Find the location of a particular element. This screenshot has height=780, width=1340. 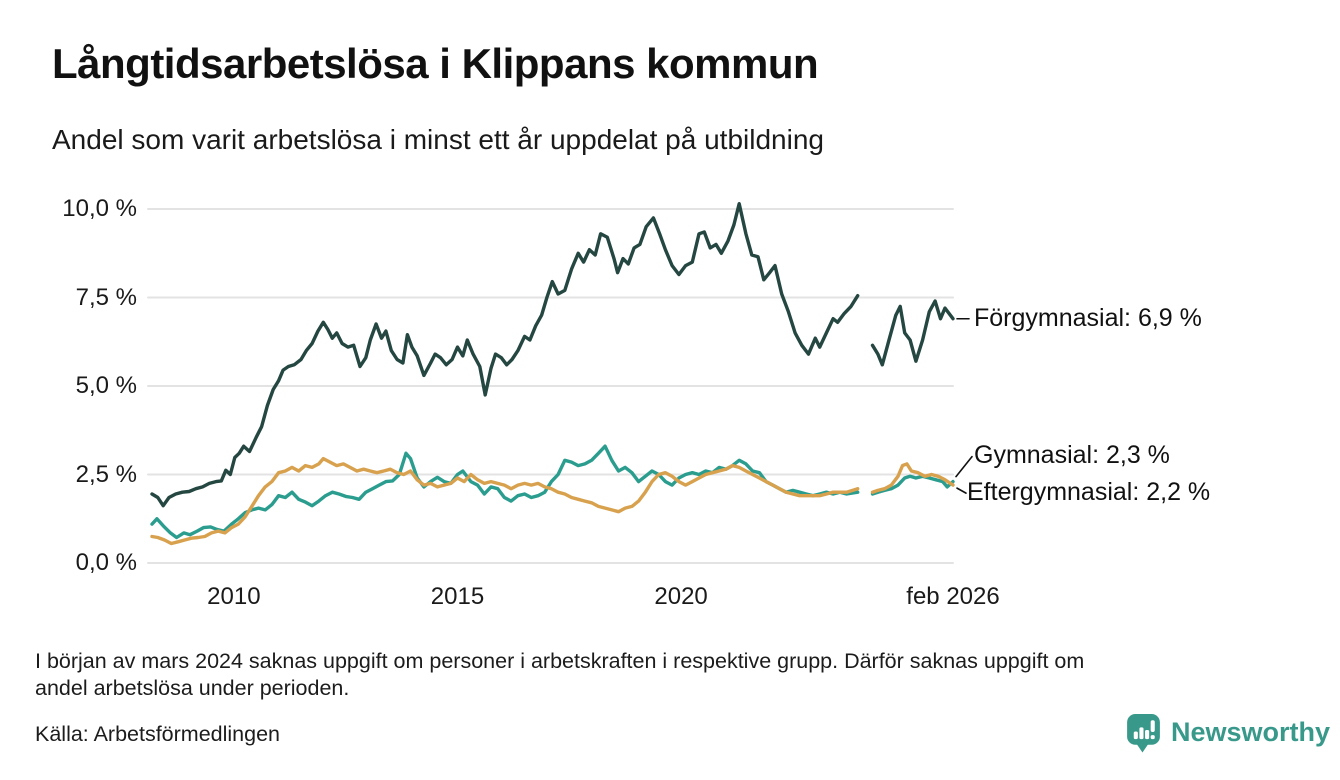

newsworthy-chart-bubble-icon is located at coordinates (1143, 733).